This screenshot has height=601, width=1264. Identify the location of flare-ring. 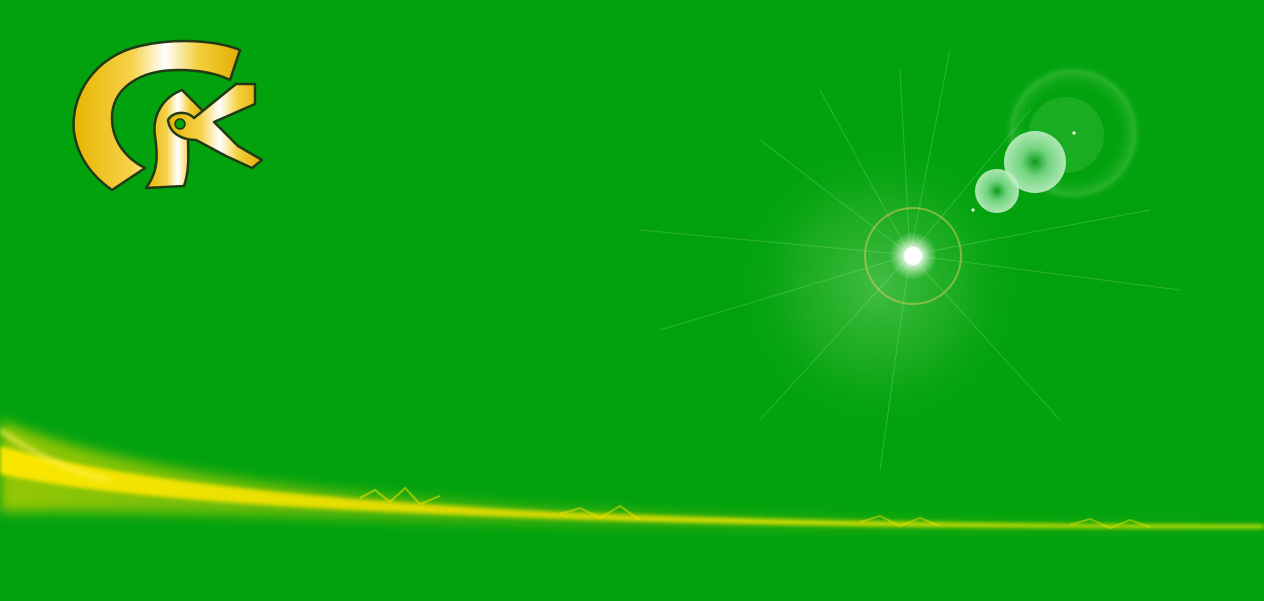
(913, 256).